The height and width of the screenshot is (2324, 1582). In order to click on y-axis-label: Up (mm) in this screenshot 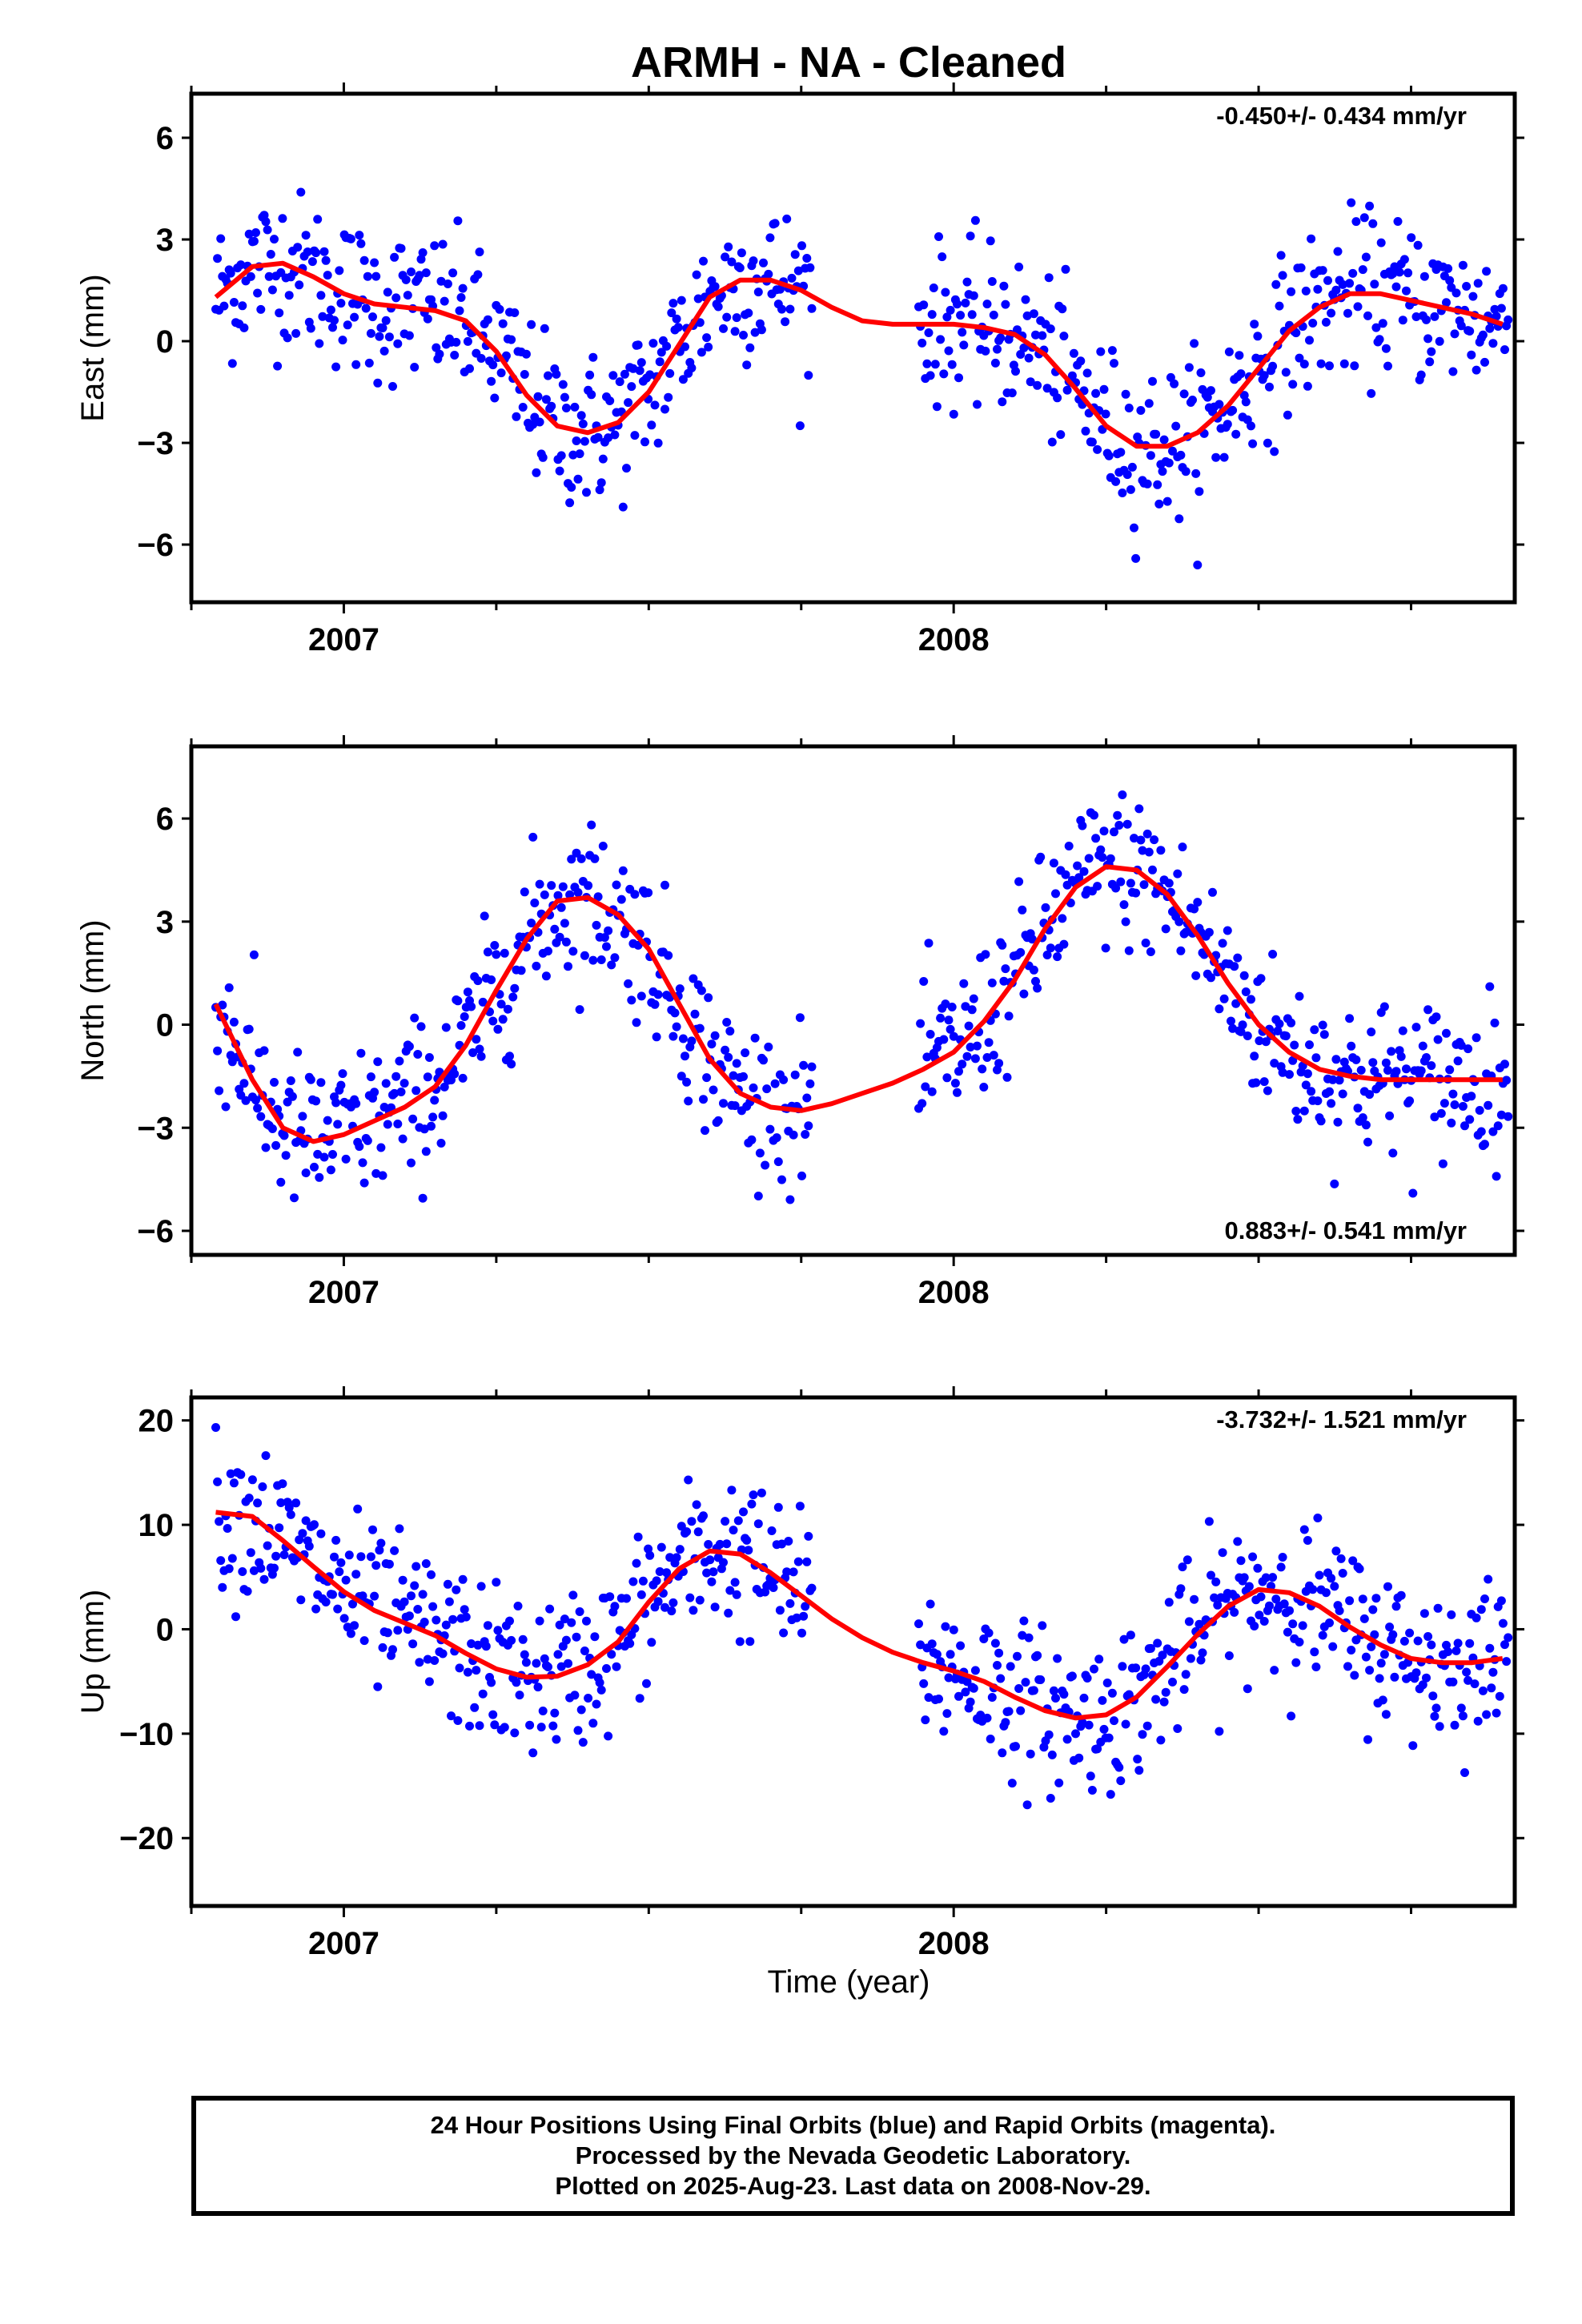, I will do `click(92, 1653)`.